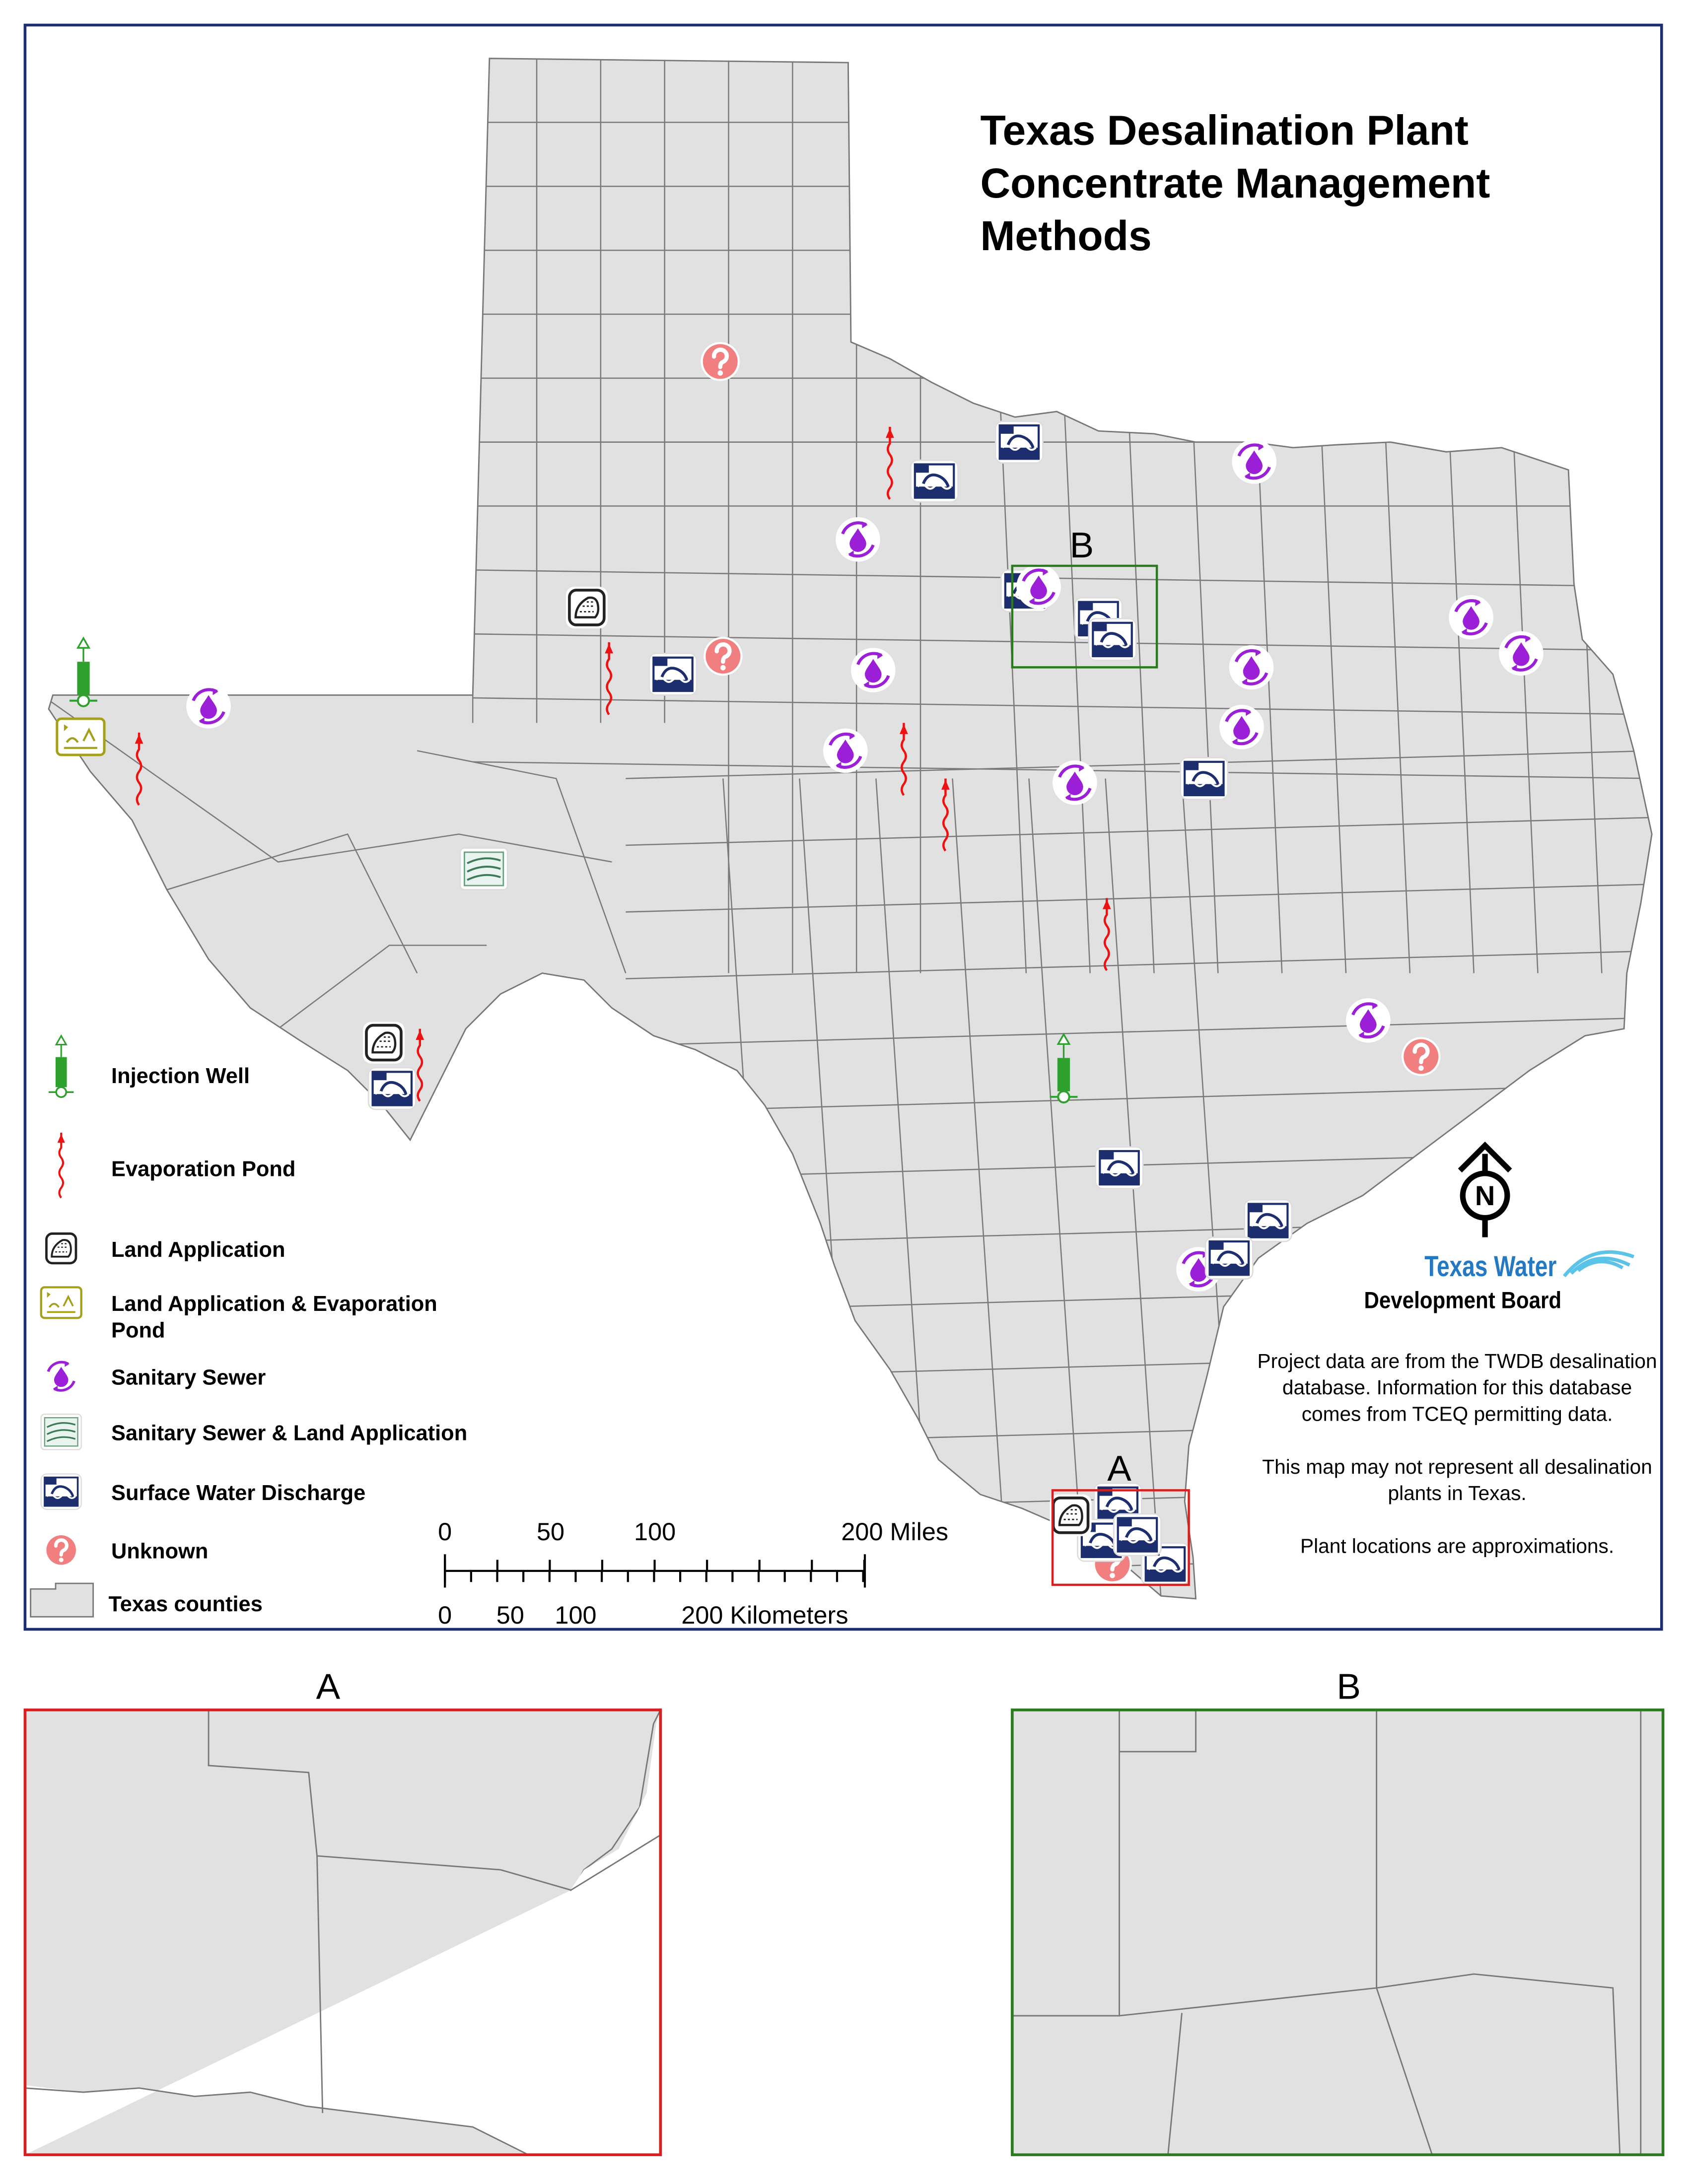 This screenshot has height=2184, width=1688. I want to click on scale-label-miles: 50, so click(550, 1531).